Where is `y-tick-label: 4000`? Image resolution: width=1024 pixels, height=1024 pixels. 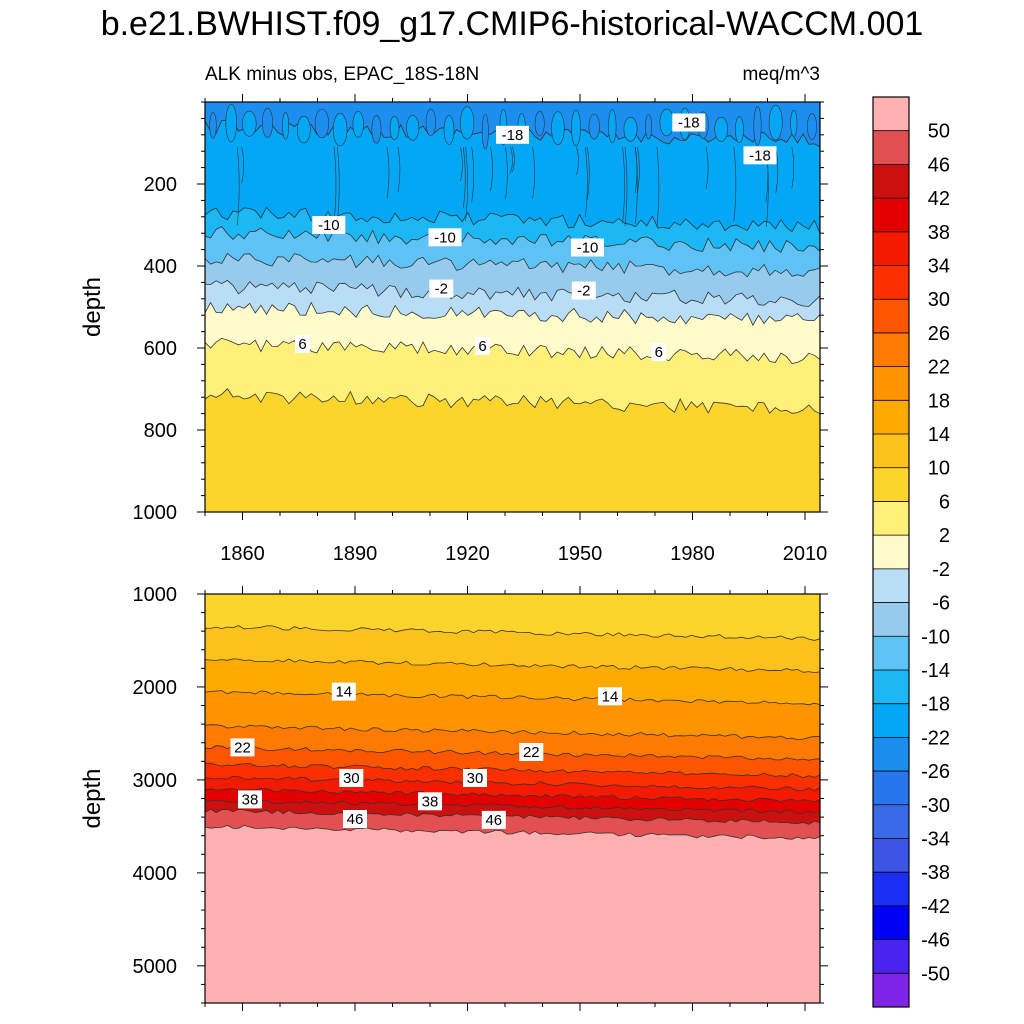 y-tick-label: 4000 is located at coordinates (155, 874).